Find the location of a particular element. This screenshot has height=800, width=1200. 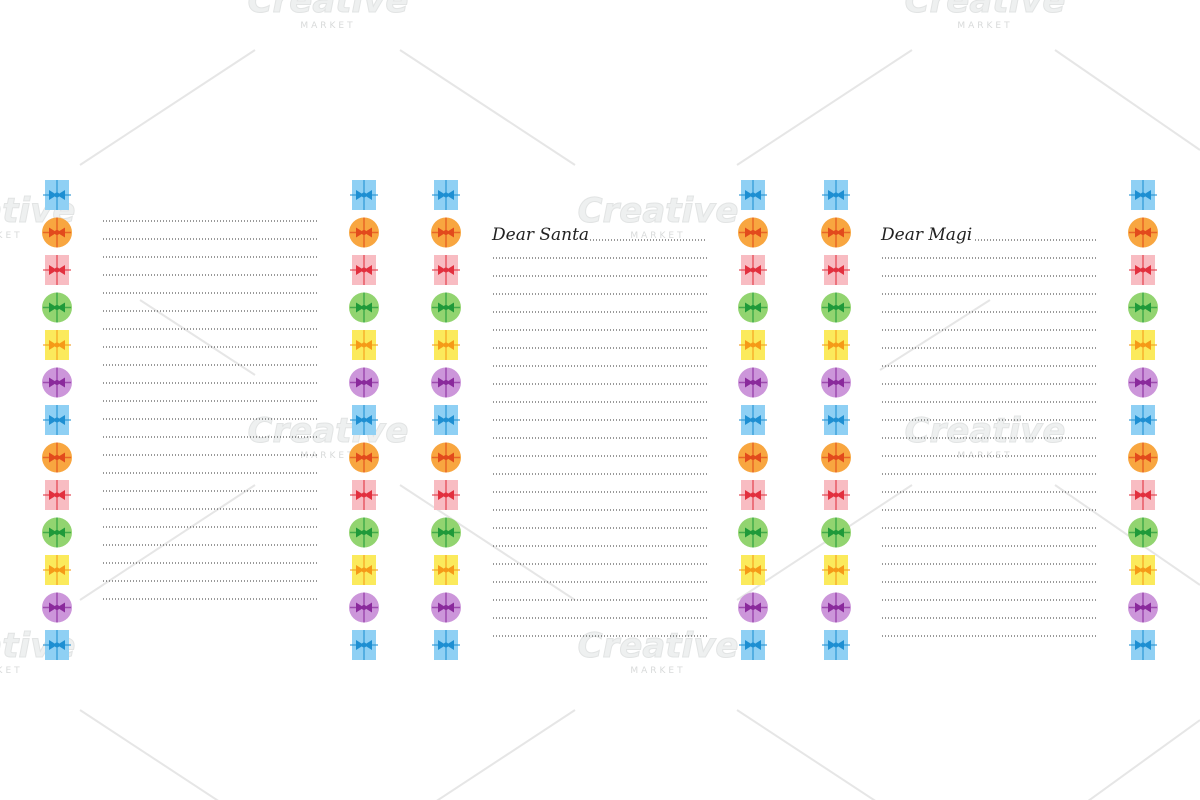

letter-greeting: Dear Magi is located at coordinates (926, 235).